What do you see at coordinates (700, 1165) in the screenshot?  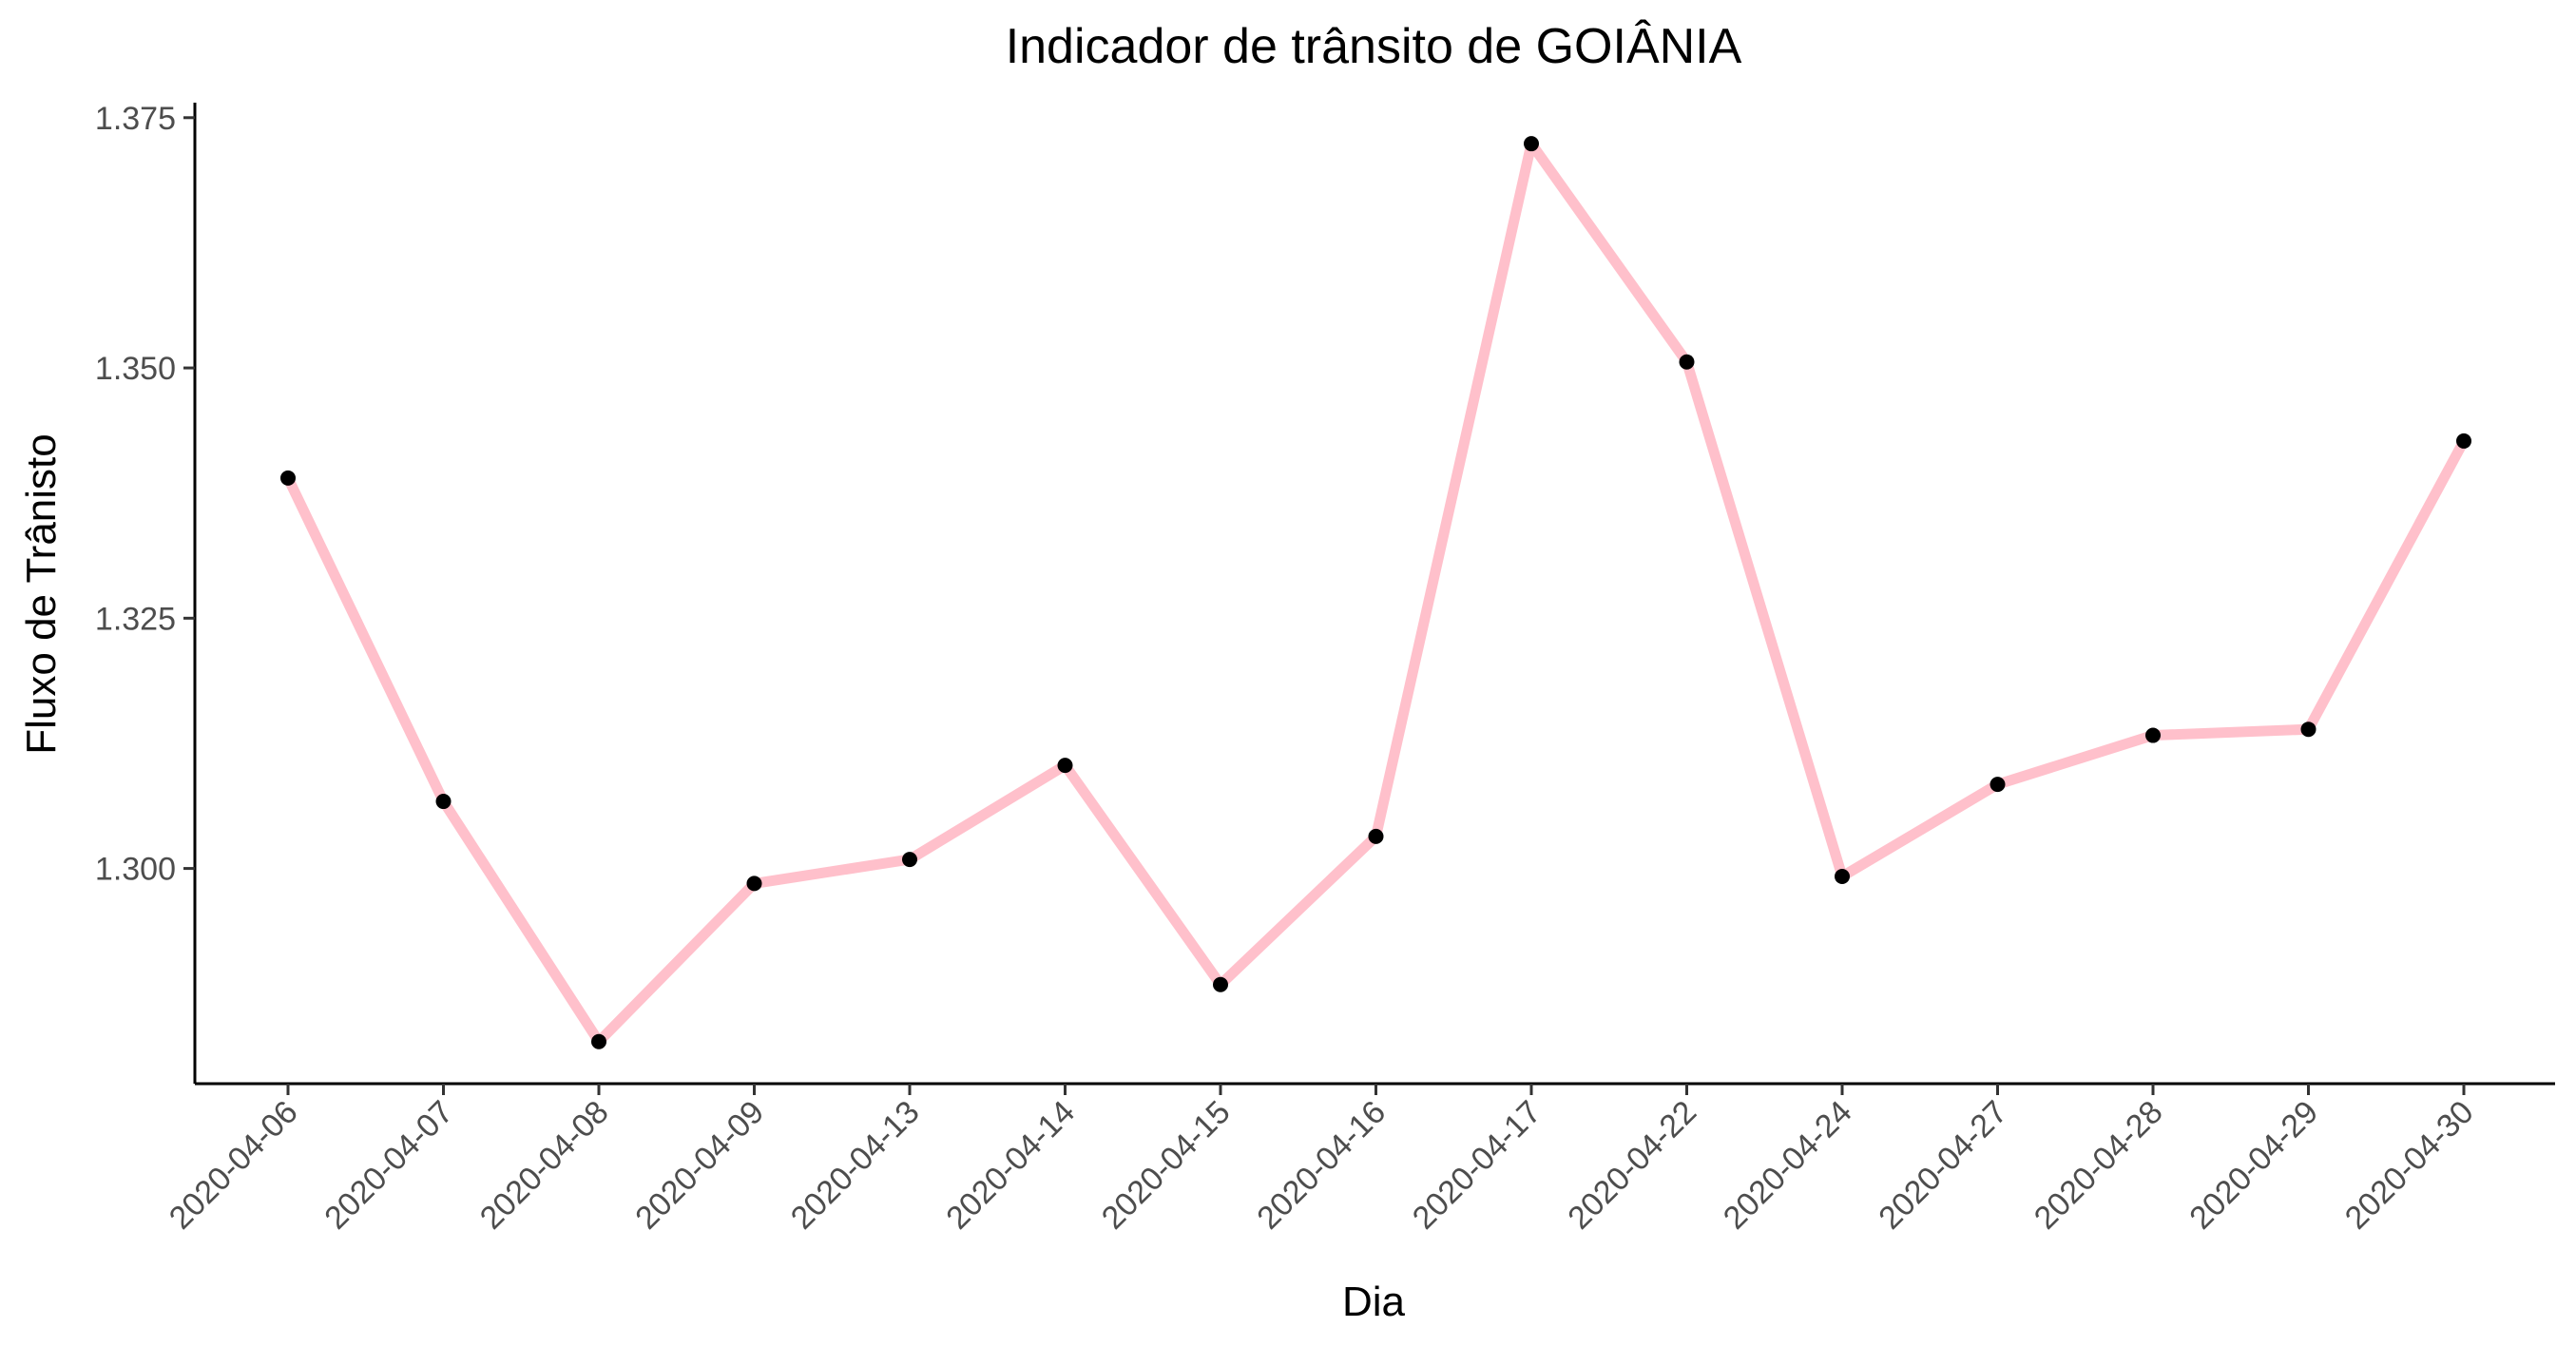 I see `x-tick-label: 2020-04-09` at bounding box center [700, 1165].